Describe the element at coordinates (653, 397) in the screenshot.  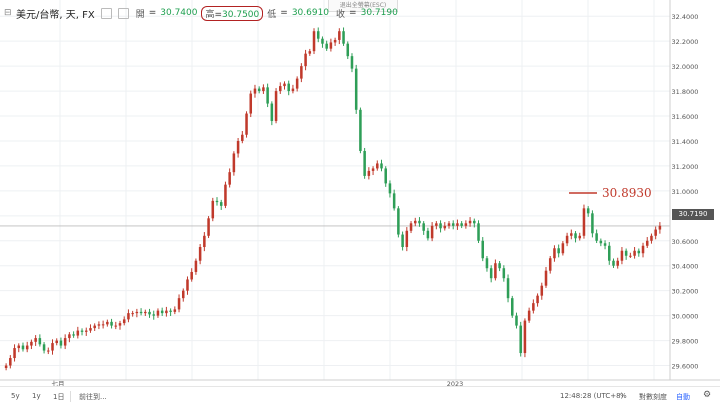
I see `log-scale-button: 對數刻度` at that location.